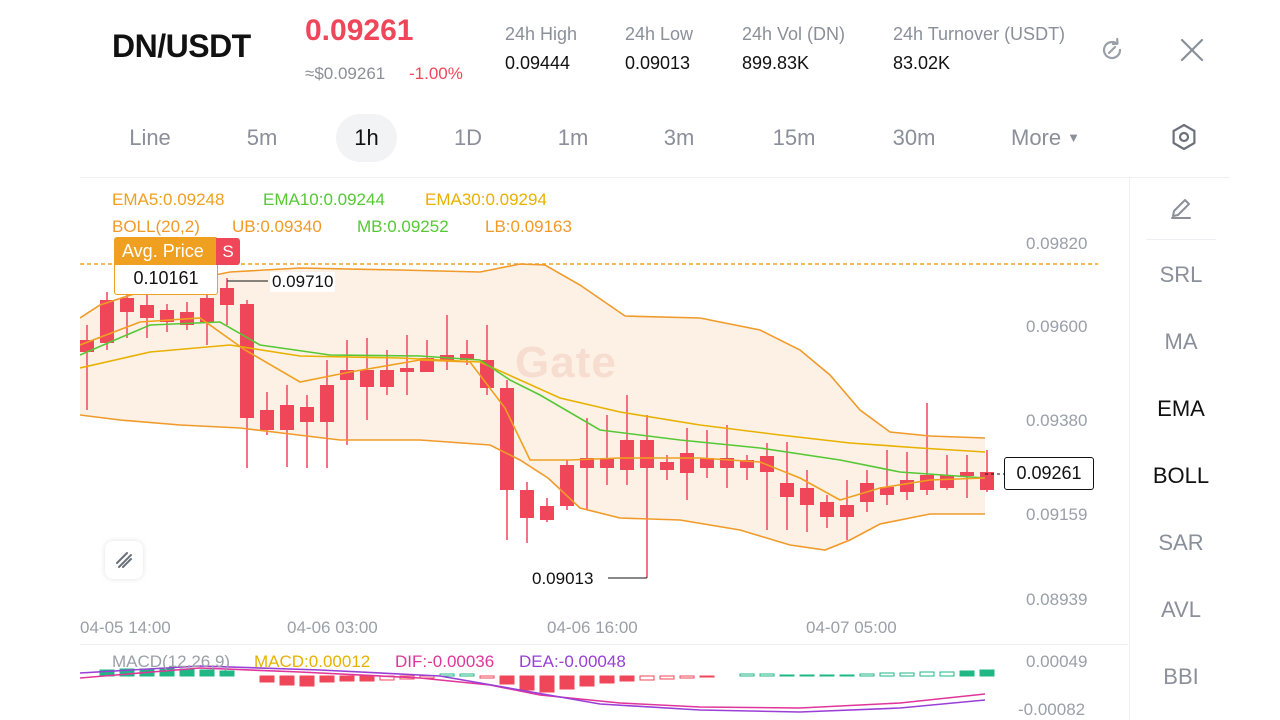 This screenshot has height=720, width=1280. I want to click on legend-ema10: EMA10:0.09244, so click(324, 199).